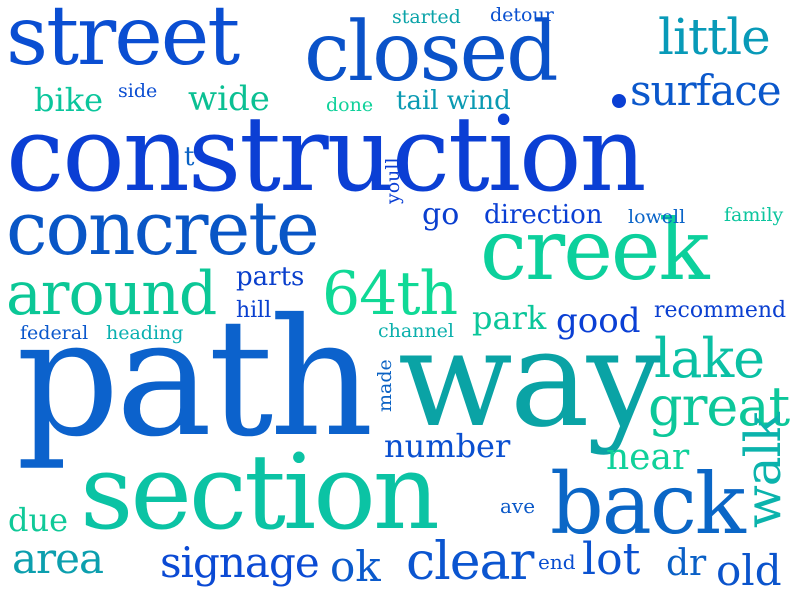 This screenshot has width=800, height=600. What do you see at coordinates (54, 333) in the screenshot?
I see `word-federal: federal` at bounding box center [54, 333].